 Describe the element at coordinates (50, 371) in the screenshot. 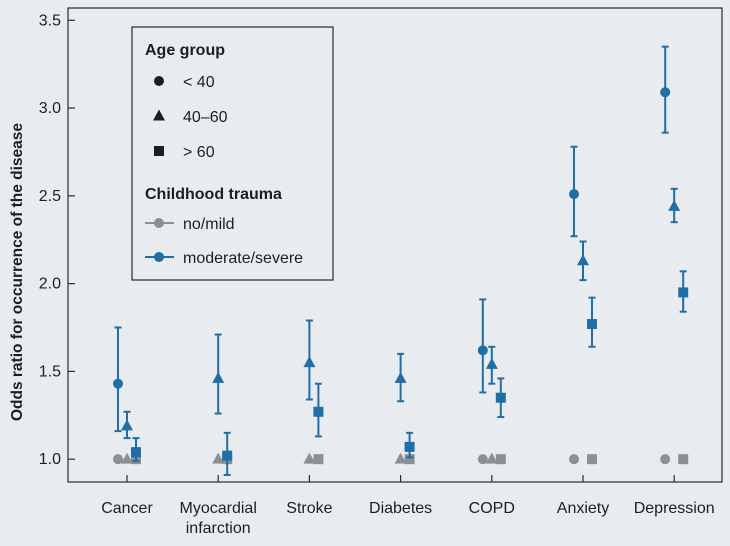

I see `y-tick-label: 1.5` at that location.